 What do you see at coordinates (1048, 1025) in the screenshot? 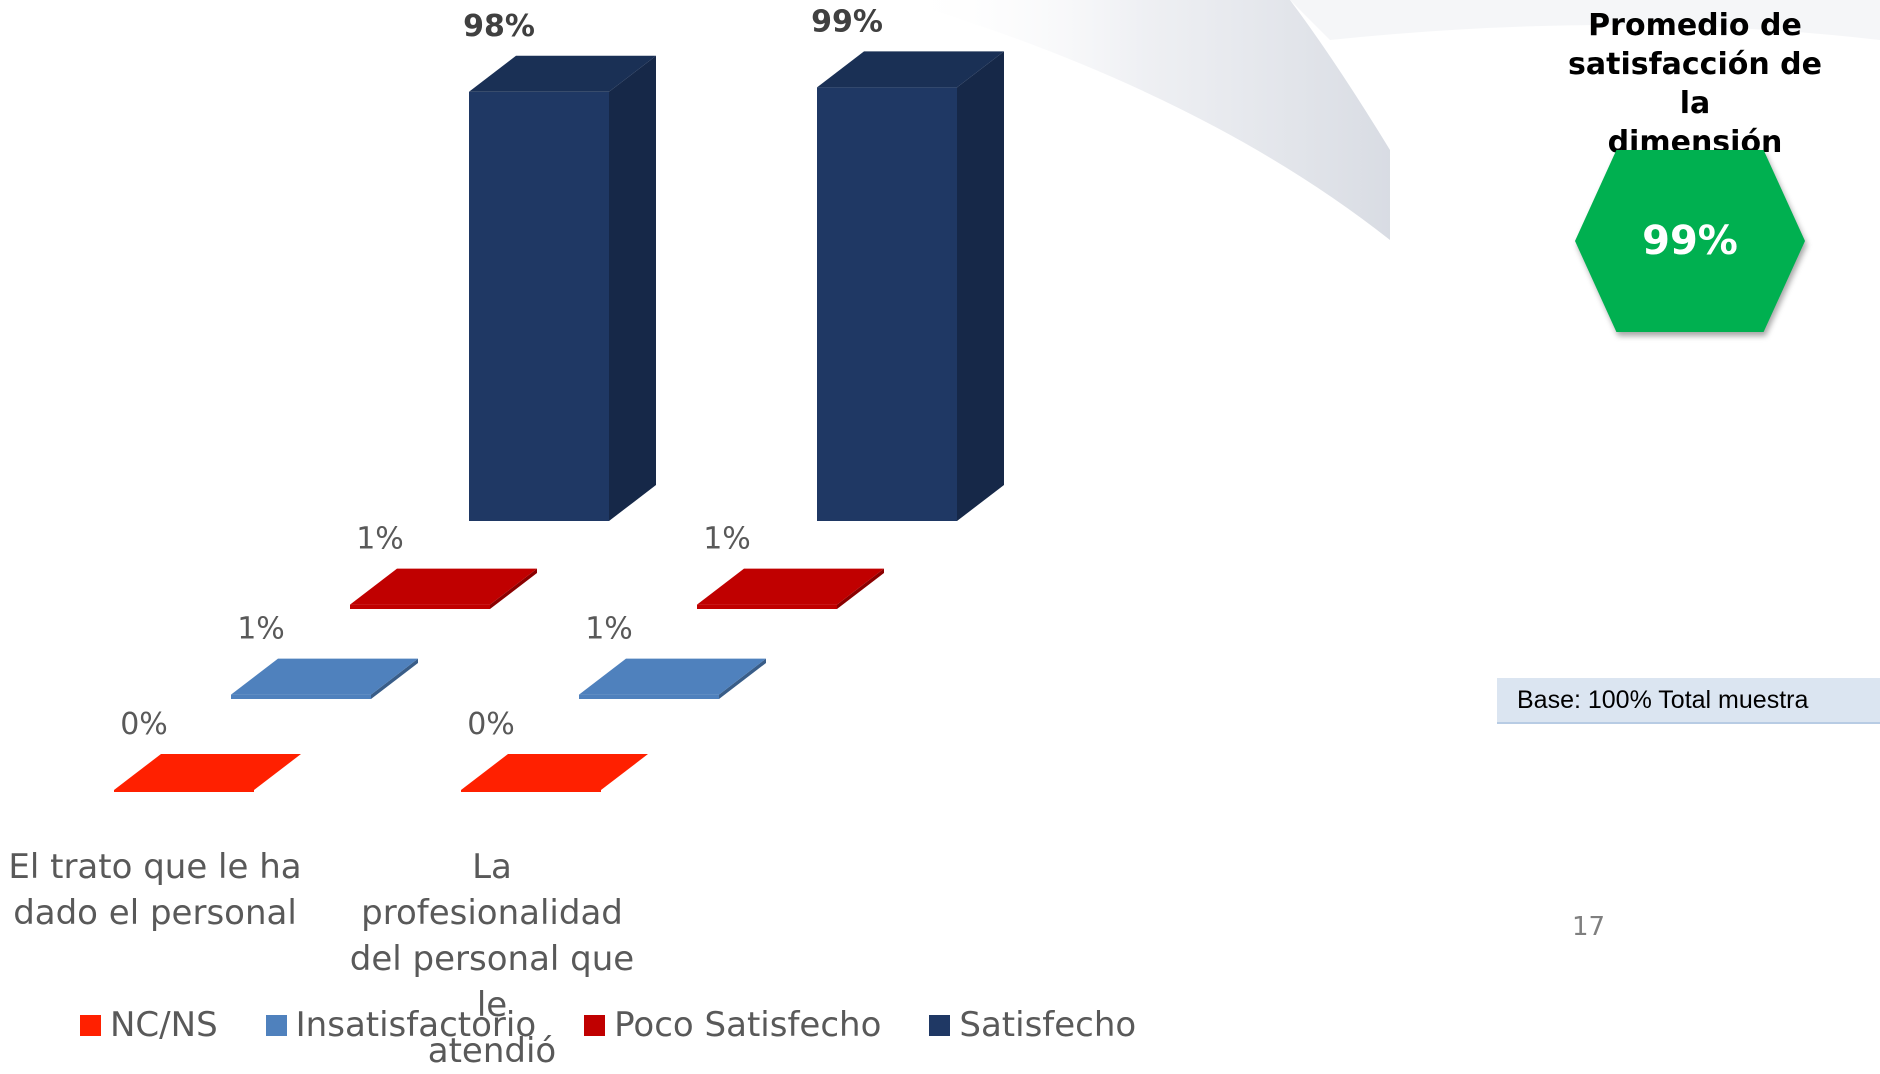
I see `legend-label: Satisfecho` at bounding box center [1048, 1025].